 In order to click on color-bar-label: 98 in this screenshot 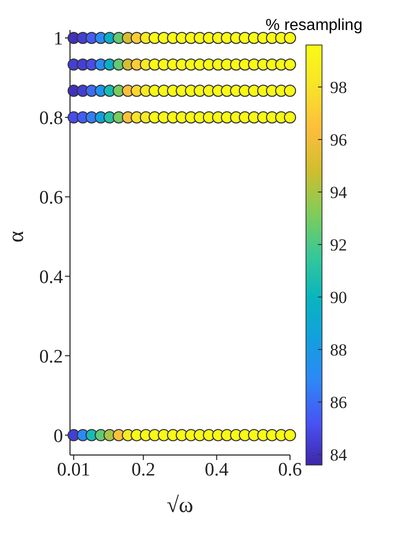, I will do `click(338, 87)`.